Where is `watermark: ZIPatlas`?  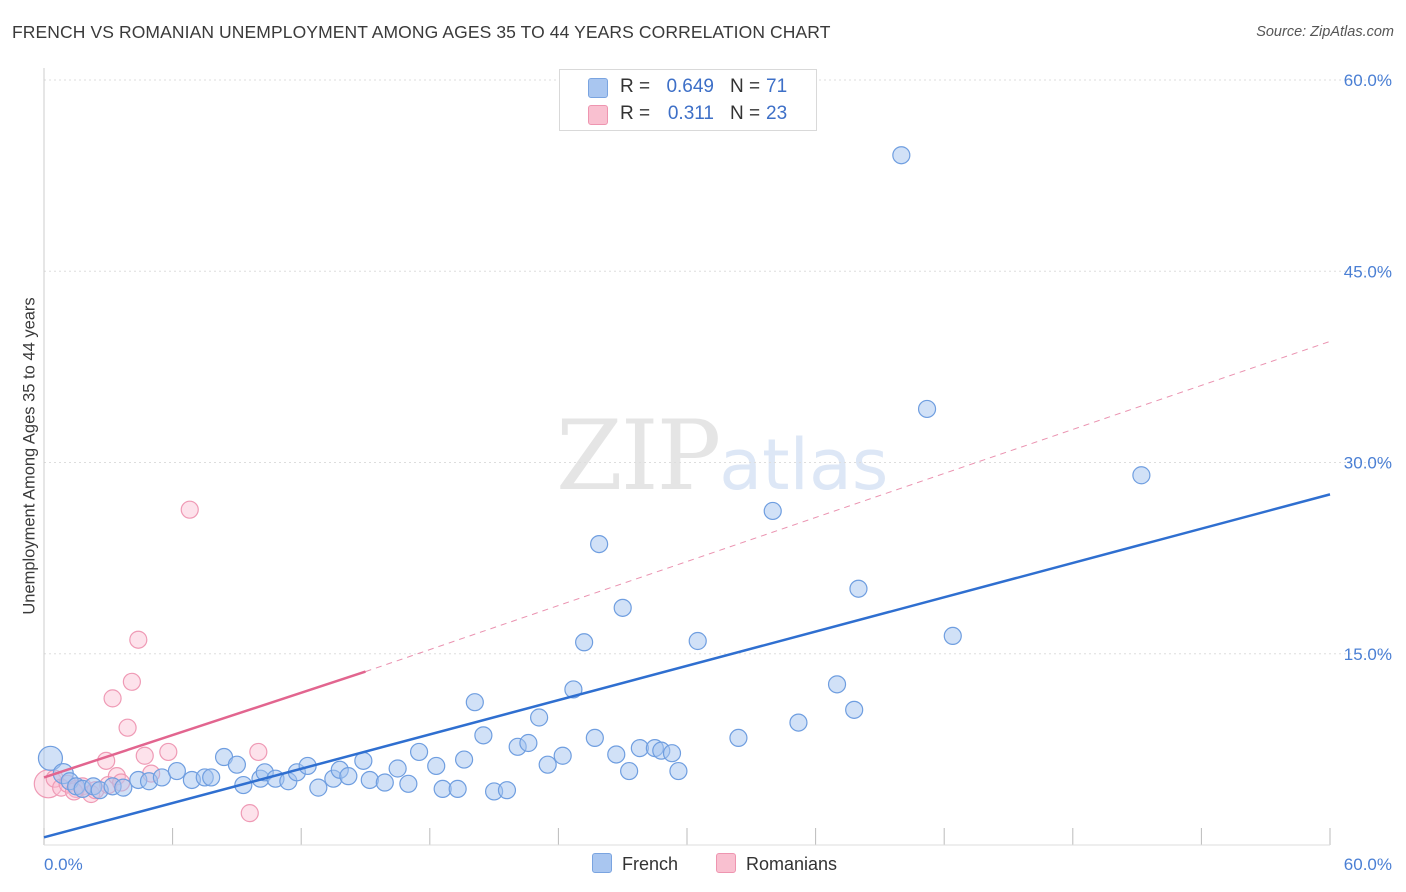
watermark: ZIPatlas is located at coordinates (722, 456).